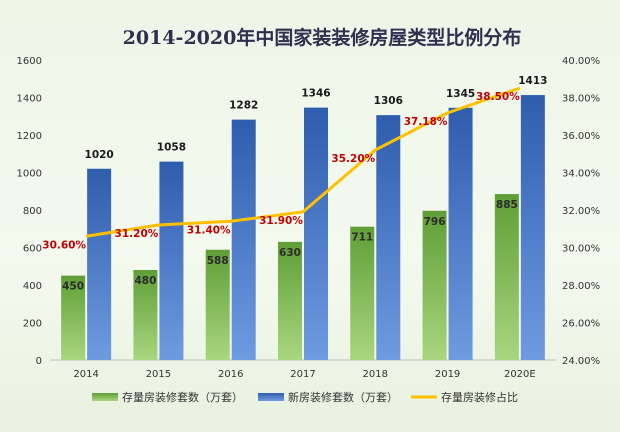  Describe the element at coordinates (29, 174) in the screenshot. I see `y-left-tick-label: 1000` at that location.